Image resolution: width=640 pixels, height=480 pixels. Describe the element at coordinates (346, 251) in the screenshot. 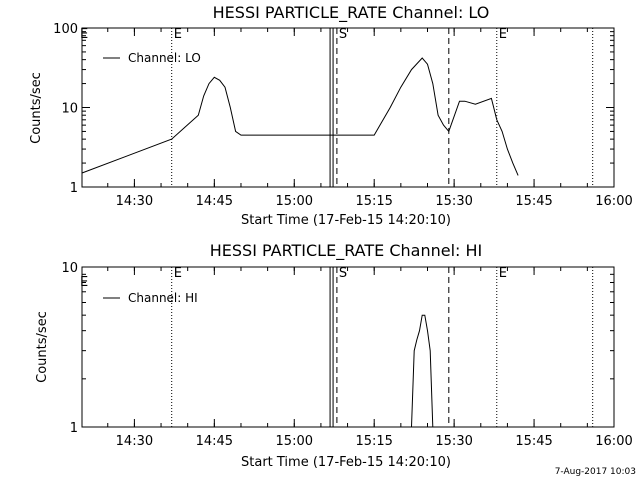

I see `chart-title: HESSI PARTICLE_RATE Channel: HI` at that location.